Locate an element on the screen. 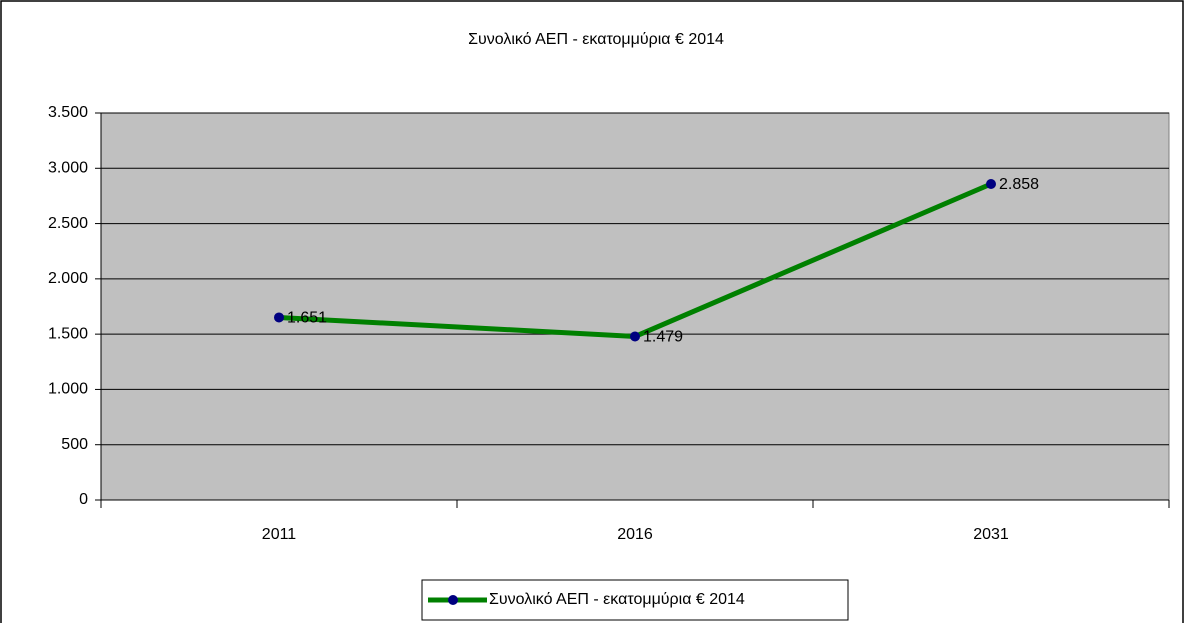 This screenshot has width=1184, height=623. y-tick-label: 500 is located at coordinates (74, 444).